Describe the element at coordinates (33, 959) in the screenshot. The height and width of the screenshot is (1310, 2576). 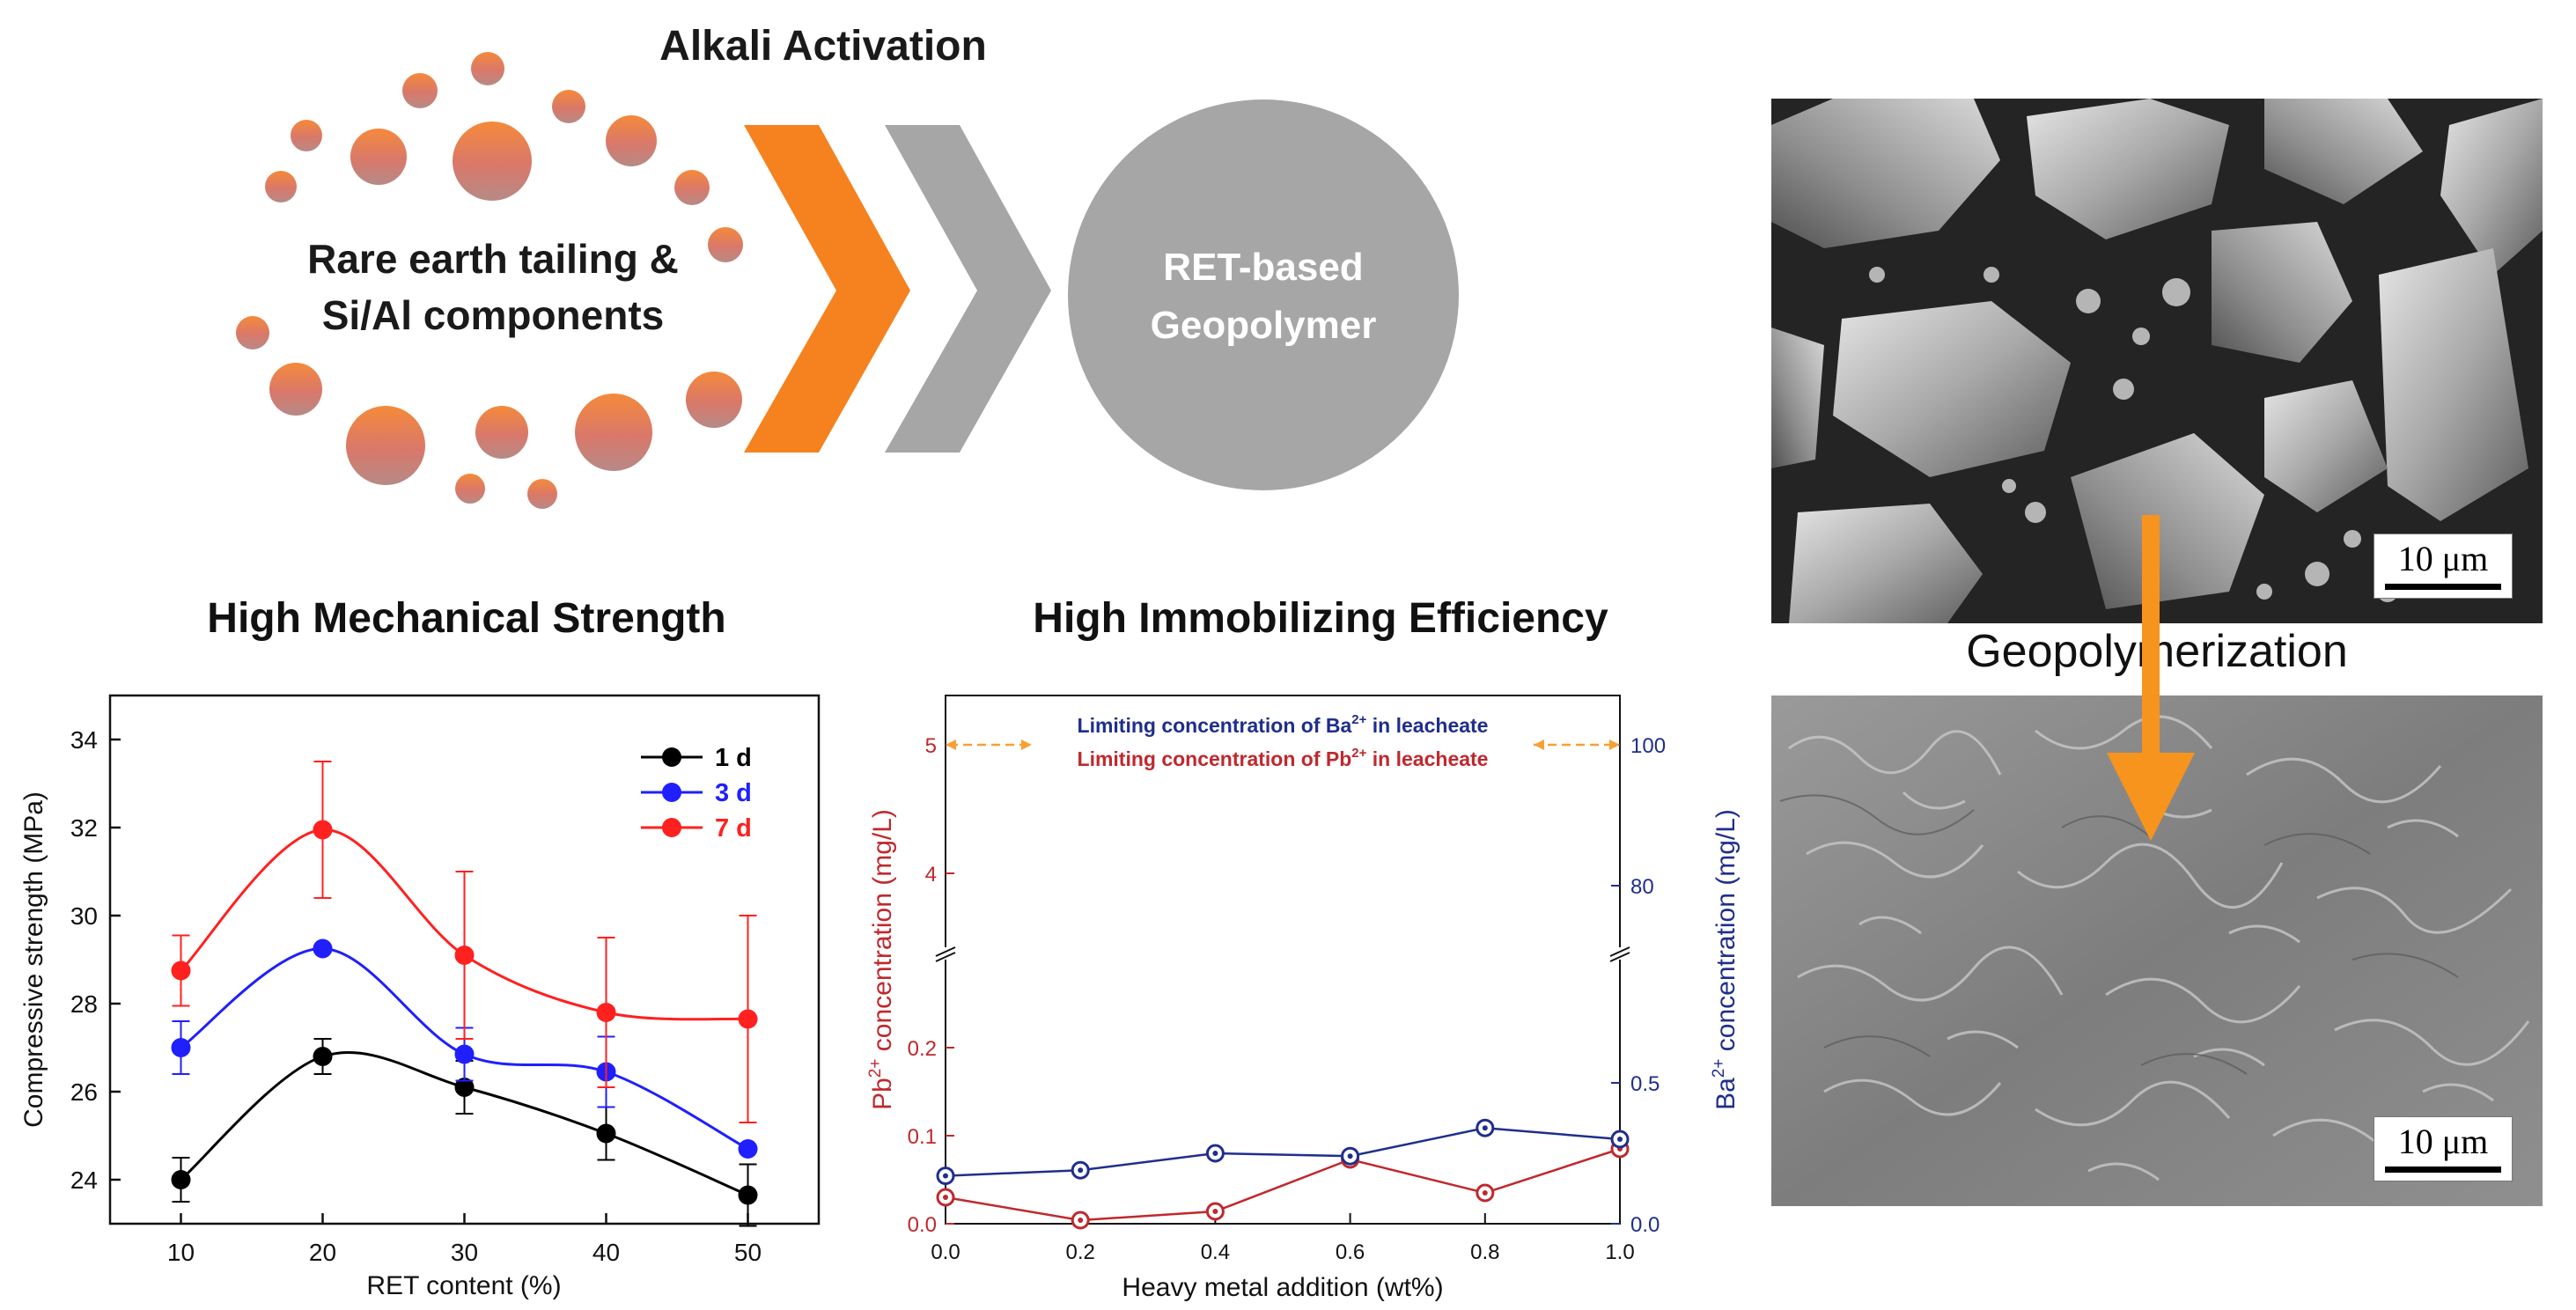
I see `y-axis-label: Compressive strength (MPa)` at that location.